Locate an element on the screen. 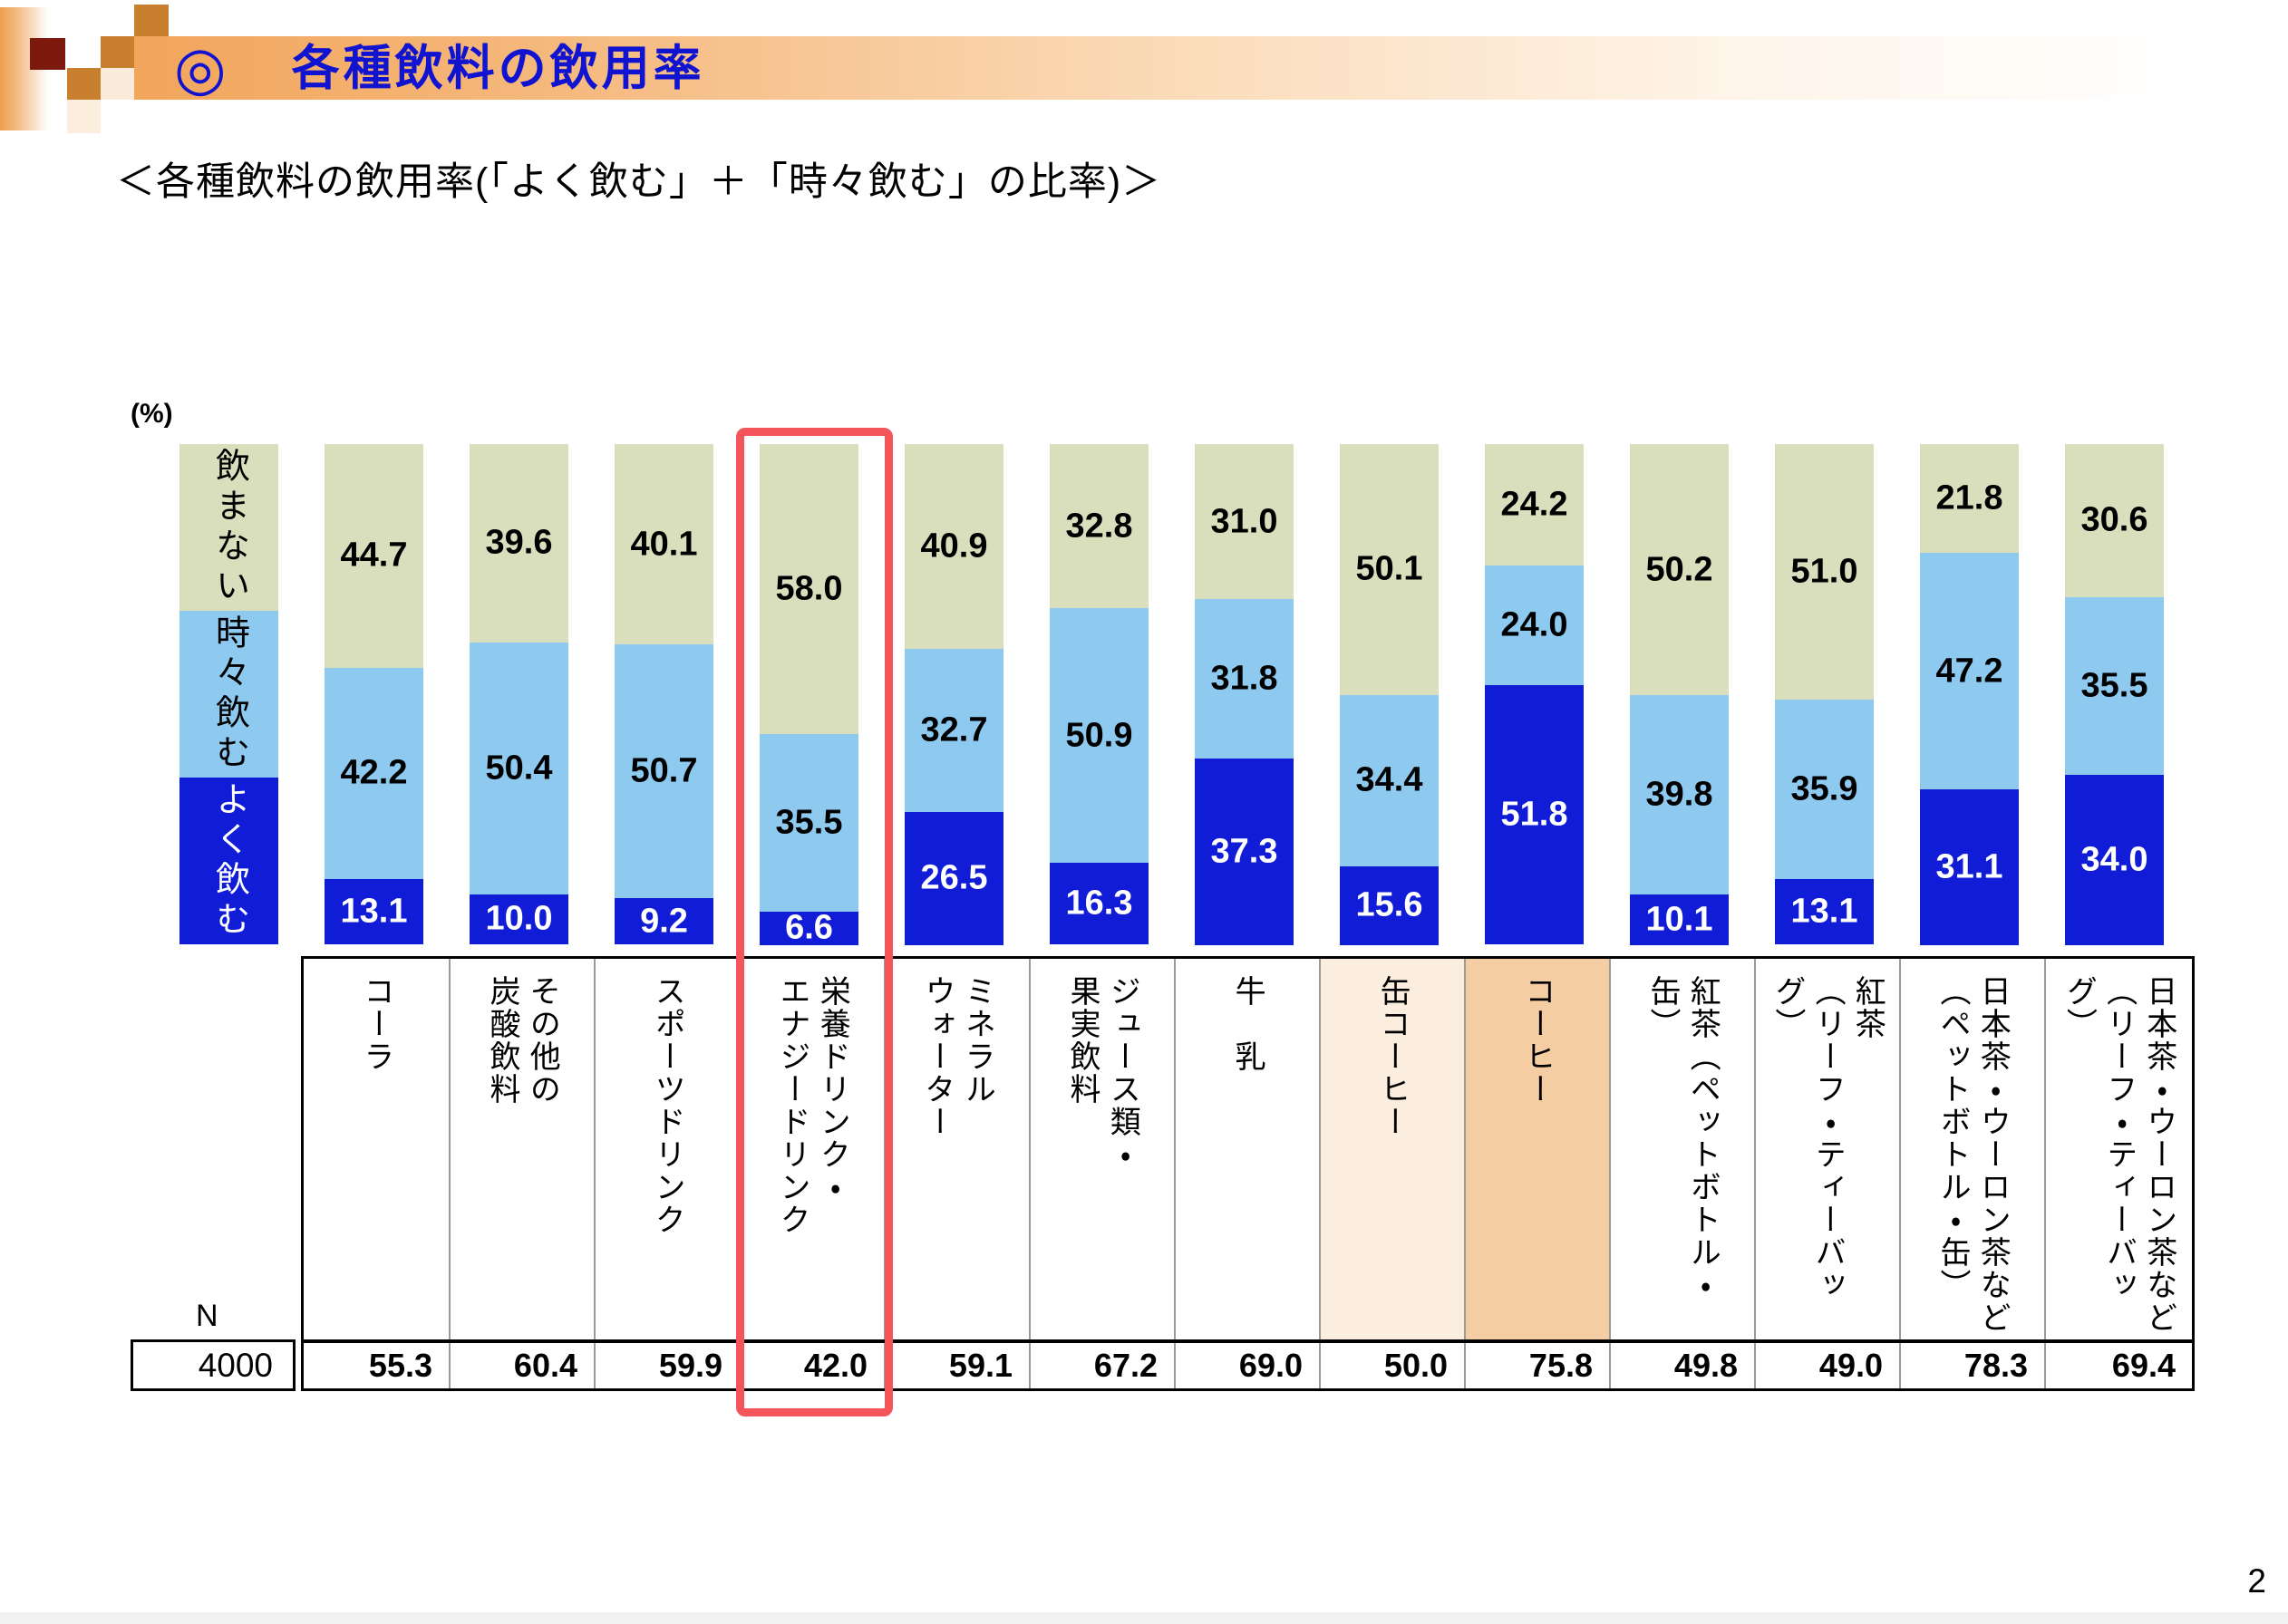 Image resolution: width=2288 pixels, height=1624 pixels. n-value-cell: 49.0 is located at coordinates (1826, 1365).